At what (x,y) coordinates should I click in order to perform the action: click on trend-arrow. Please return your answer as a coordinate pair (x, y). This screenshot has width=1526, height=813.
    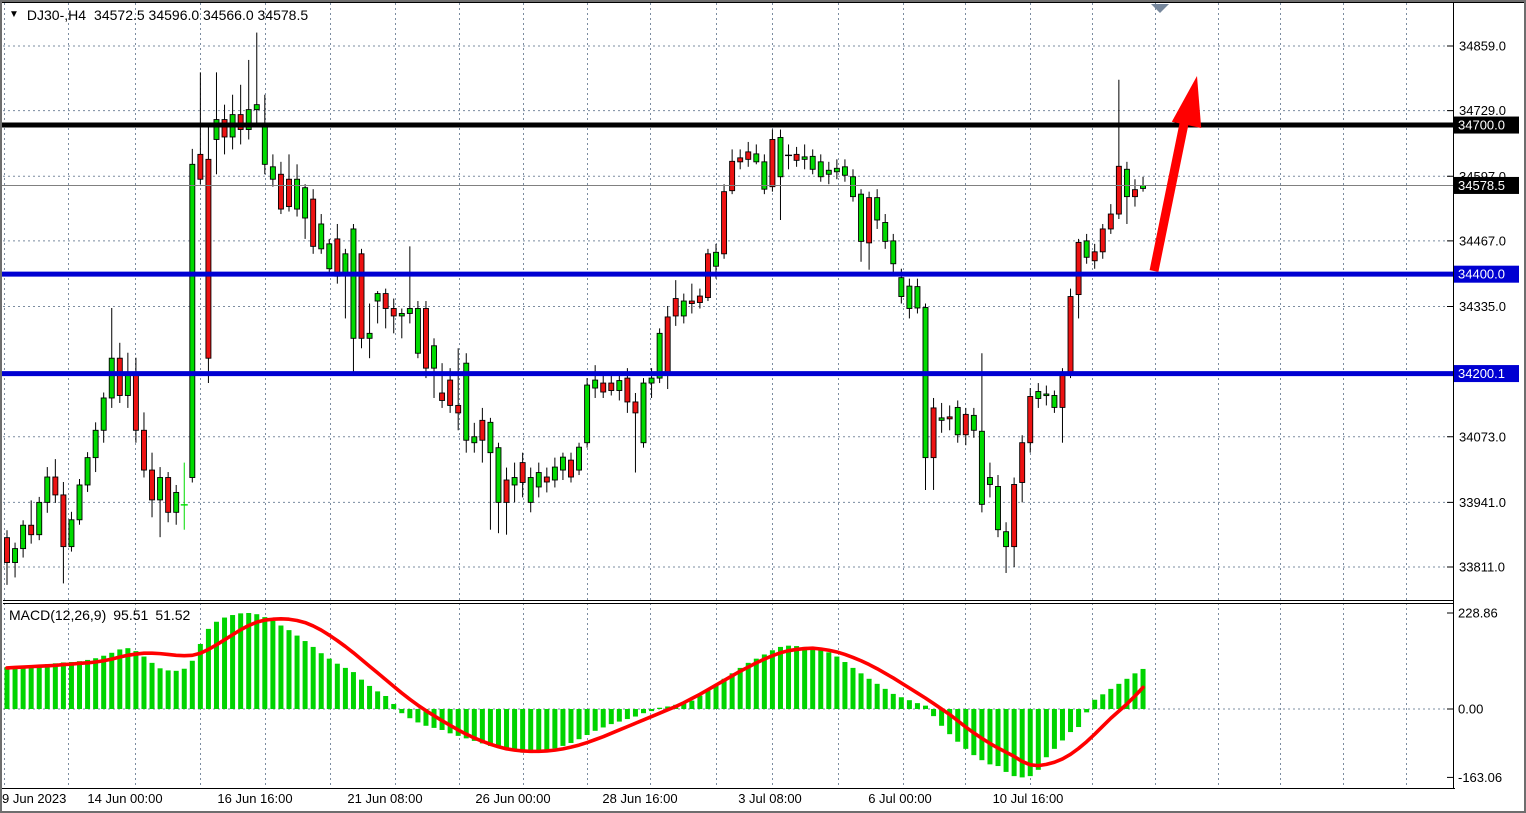
    Looking at the image, I should click on (1175, 174).